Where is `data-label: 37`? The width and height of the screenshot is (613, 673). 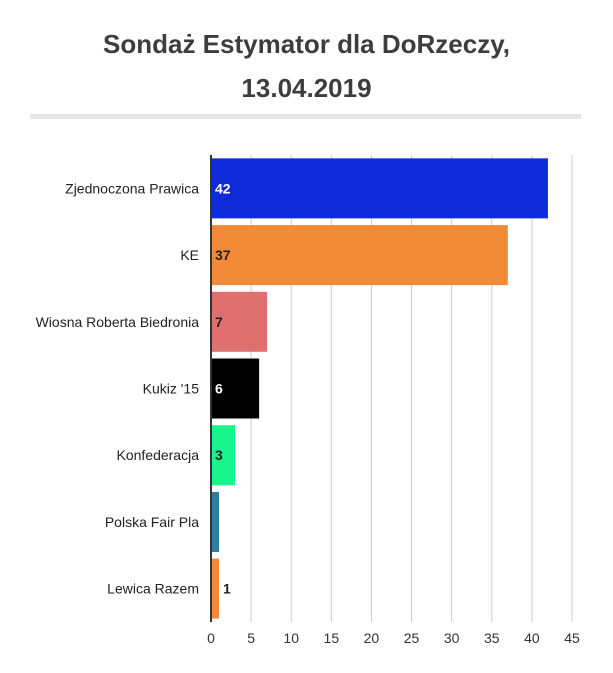
data-label: 37 is located at coordinates (223, 255).